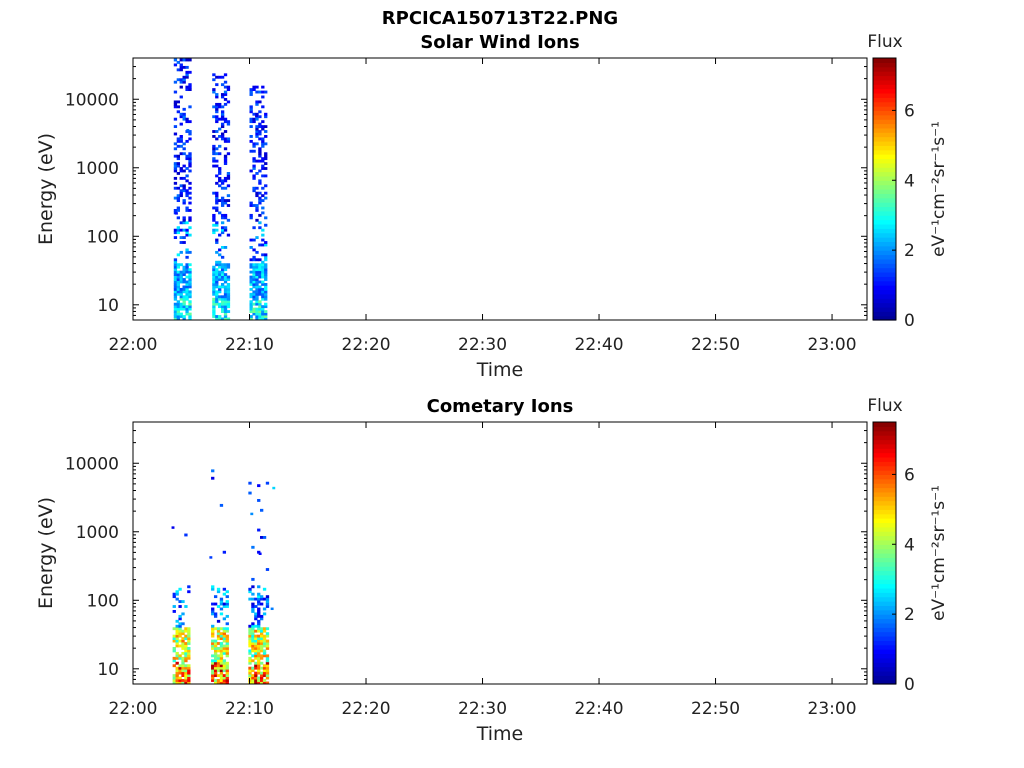  What do you see at coordinates (500, 18) in the screenshot?
I see `figure-title: RPCICA150713T22.PNG` at bounding box center [500, 18].